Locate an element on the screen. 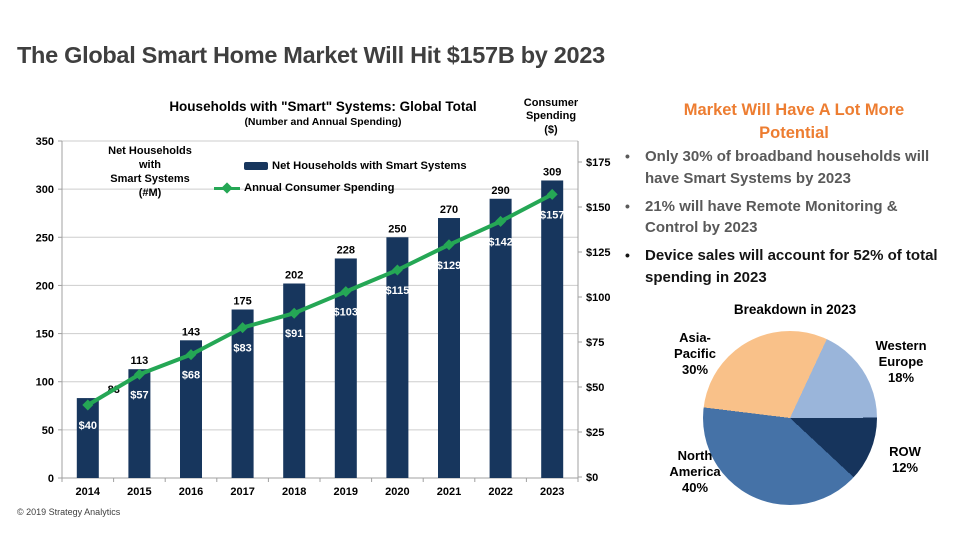  right-axis-tick-label: $125 is located at coordinates (598, 253).